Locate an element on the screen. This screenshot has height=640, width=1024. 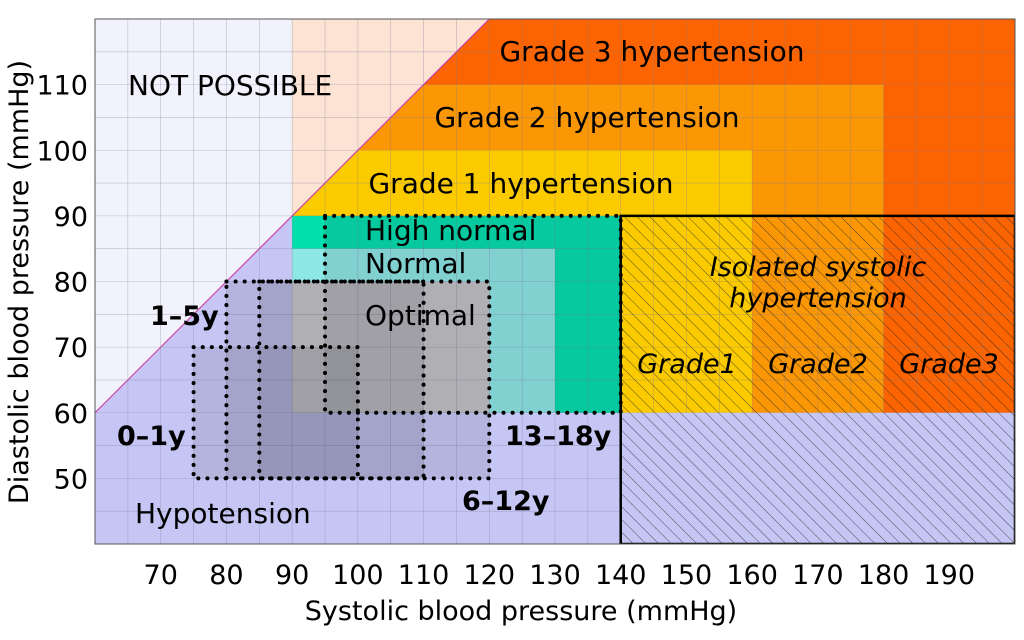
optimal-label: Optimal is located at coordinates (420, 315).